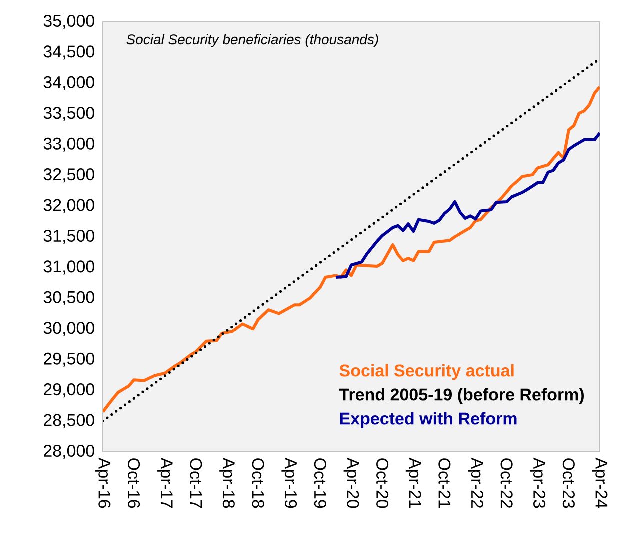 The image size is (618, 535). I want to click on x-tick-label: Oct-23, so click(568, 483).